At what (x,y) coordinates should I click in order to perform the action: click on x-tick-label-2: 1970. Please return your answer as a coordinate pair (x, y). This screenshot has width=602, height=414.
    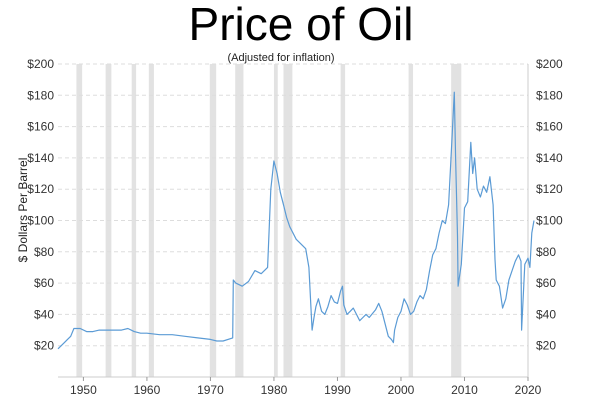
    Looking at the image, I should click on (210, 390).